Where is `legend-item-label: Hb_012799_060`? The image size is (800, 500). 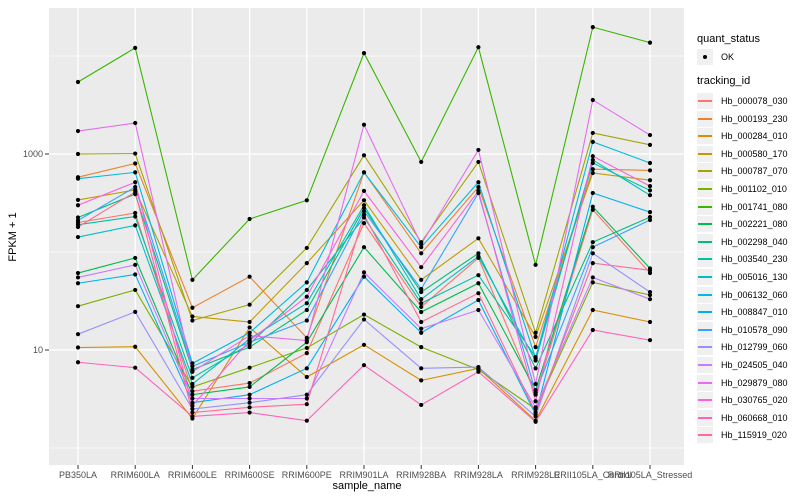
legend-item-label: Hb_012799_060 is located at coordinates (754, 347).